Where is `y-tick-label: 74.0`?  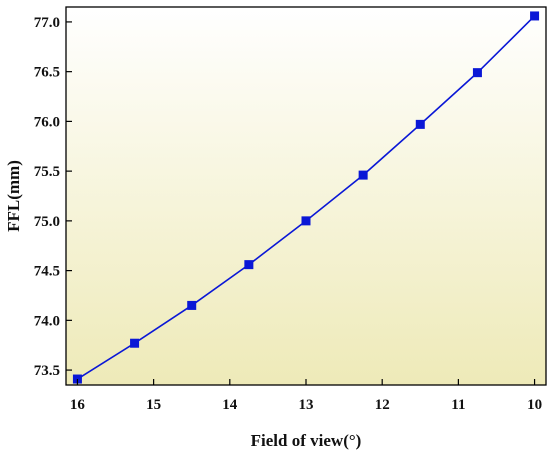 y-tick-label: 74.0 is located at coordinates (47, 321).